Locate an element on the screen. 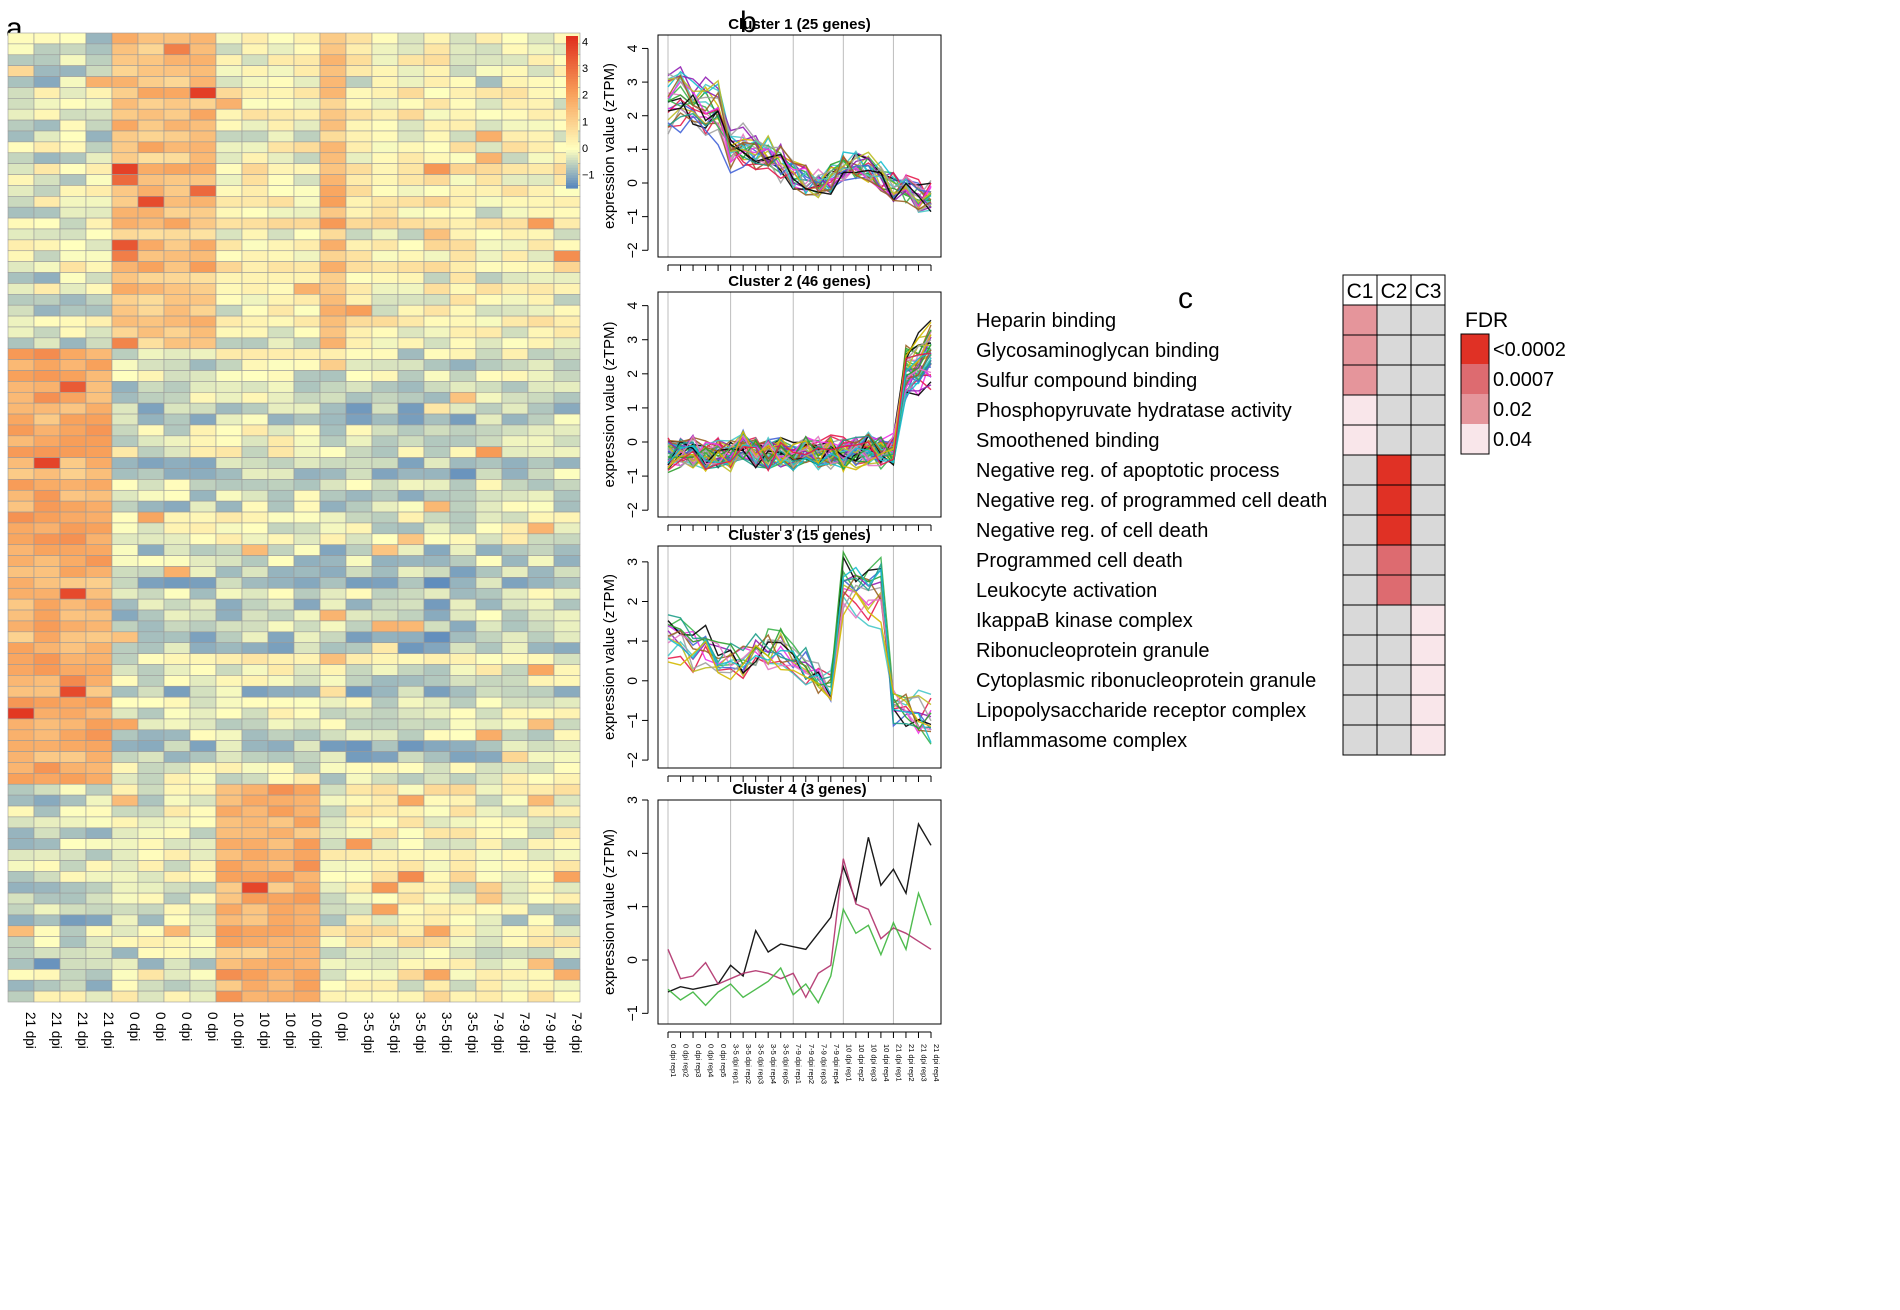 The height and width of the screenshot is (1310, 1900). heatmap-column-label: 3-5 dpi is located at coordinates (394, 1032).